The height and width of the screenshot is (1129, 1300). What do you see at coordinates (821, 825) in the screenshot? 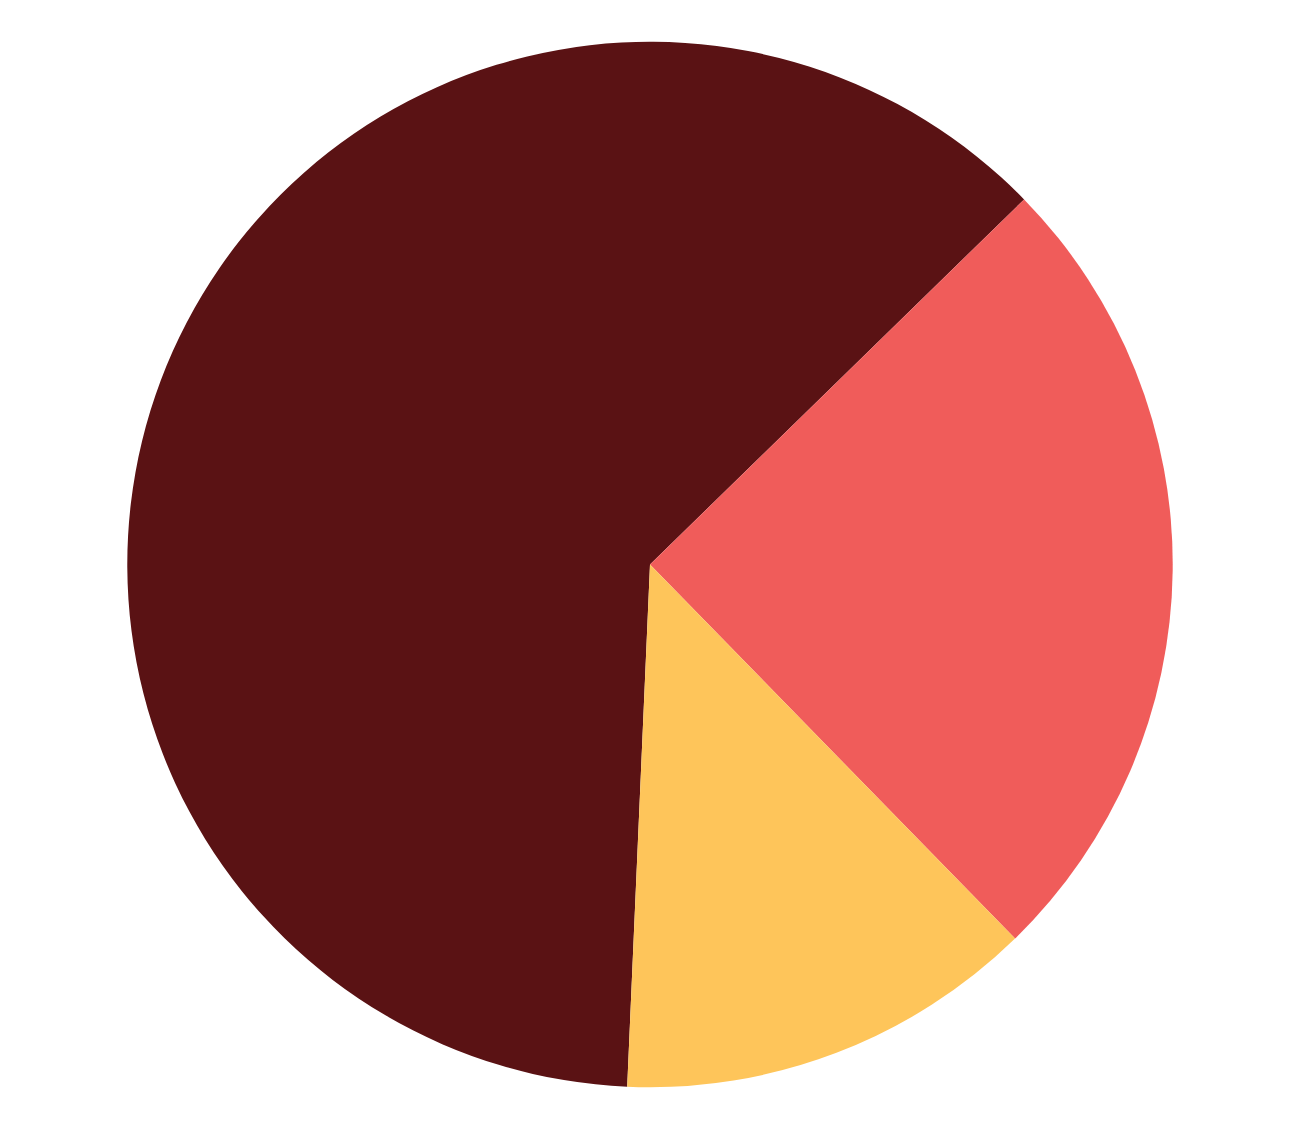
I see `pie-slice` at bounding box center [821, 825].